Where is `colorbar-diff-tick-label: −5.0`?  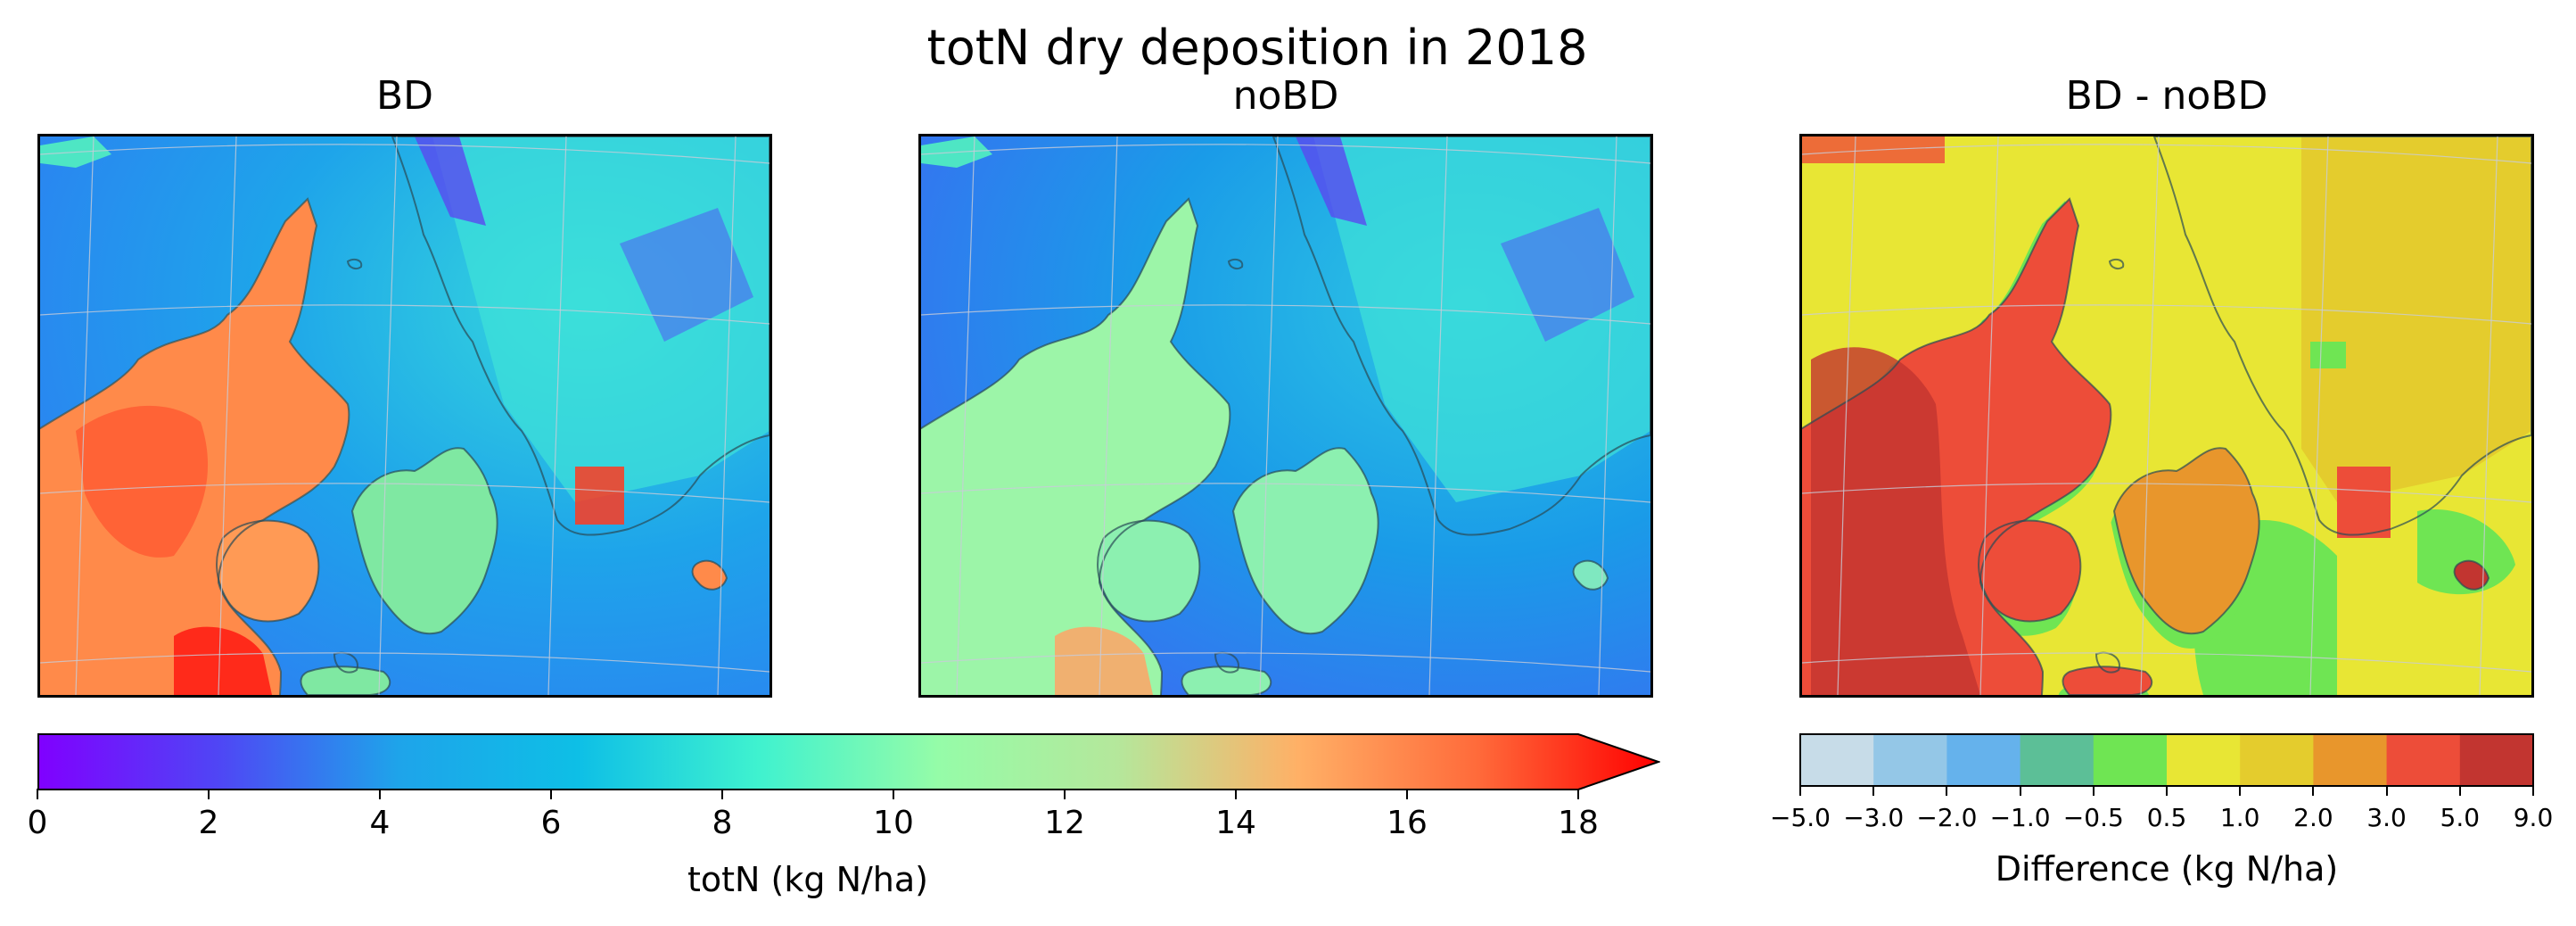 colorbar-diff-tick-label: −5.0 is located at coordinates (1800, 817).